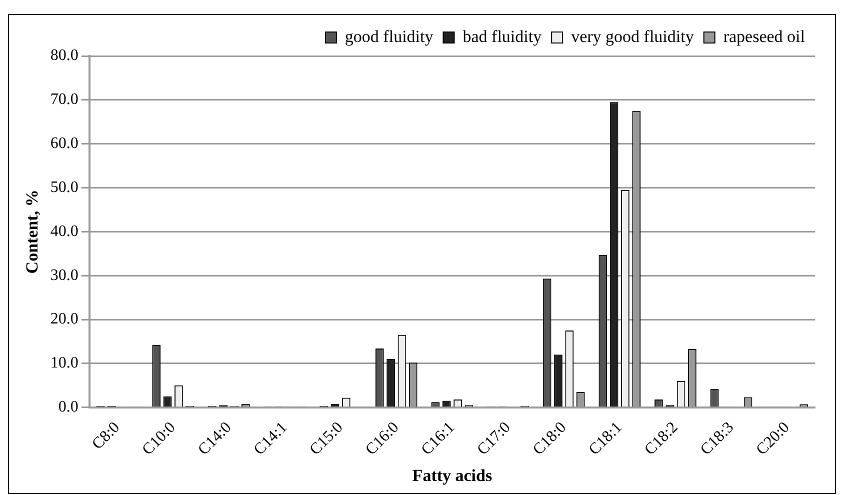 The height and width of the screenshot is (495, 844). I want to click on y-tick-label: 10.0, so click(64, 363).